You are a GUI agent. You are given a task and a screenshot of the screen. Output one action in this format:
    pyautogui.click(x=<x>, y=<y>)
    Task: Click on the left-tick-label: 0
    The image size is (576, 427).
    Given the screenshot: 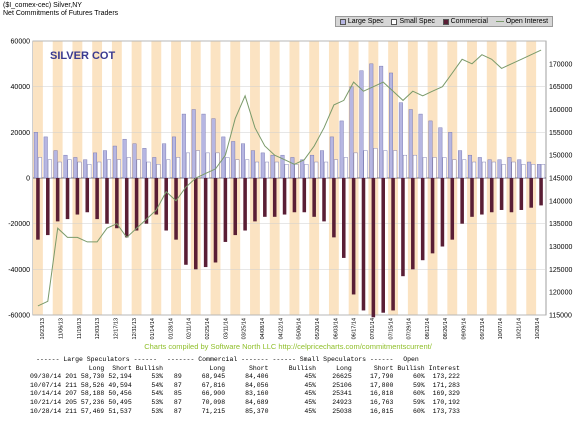 What is the action you would take?
    pyautogui.click(x=28, y=179)
    